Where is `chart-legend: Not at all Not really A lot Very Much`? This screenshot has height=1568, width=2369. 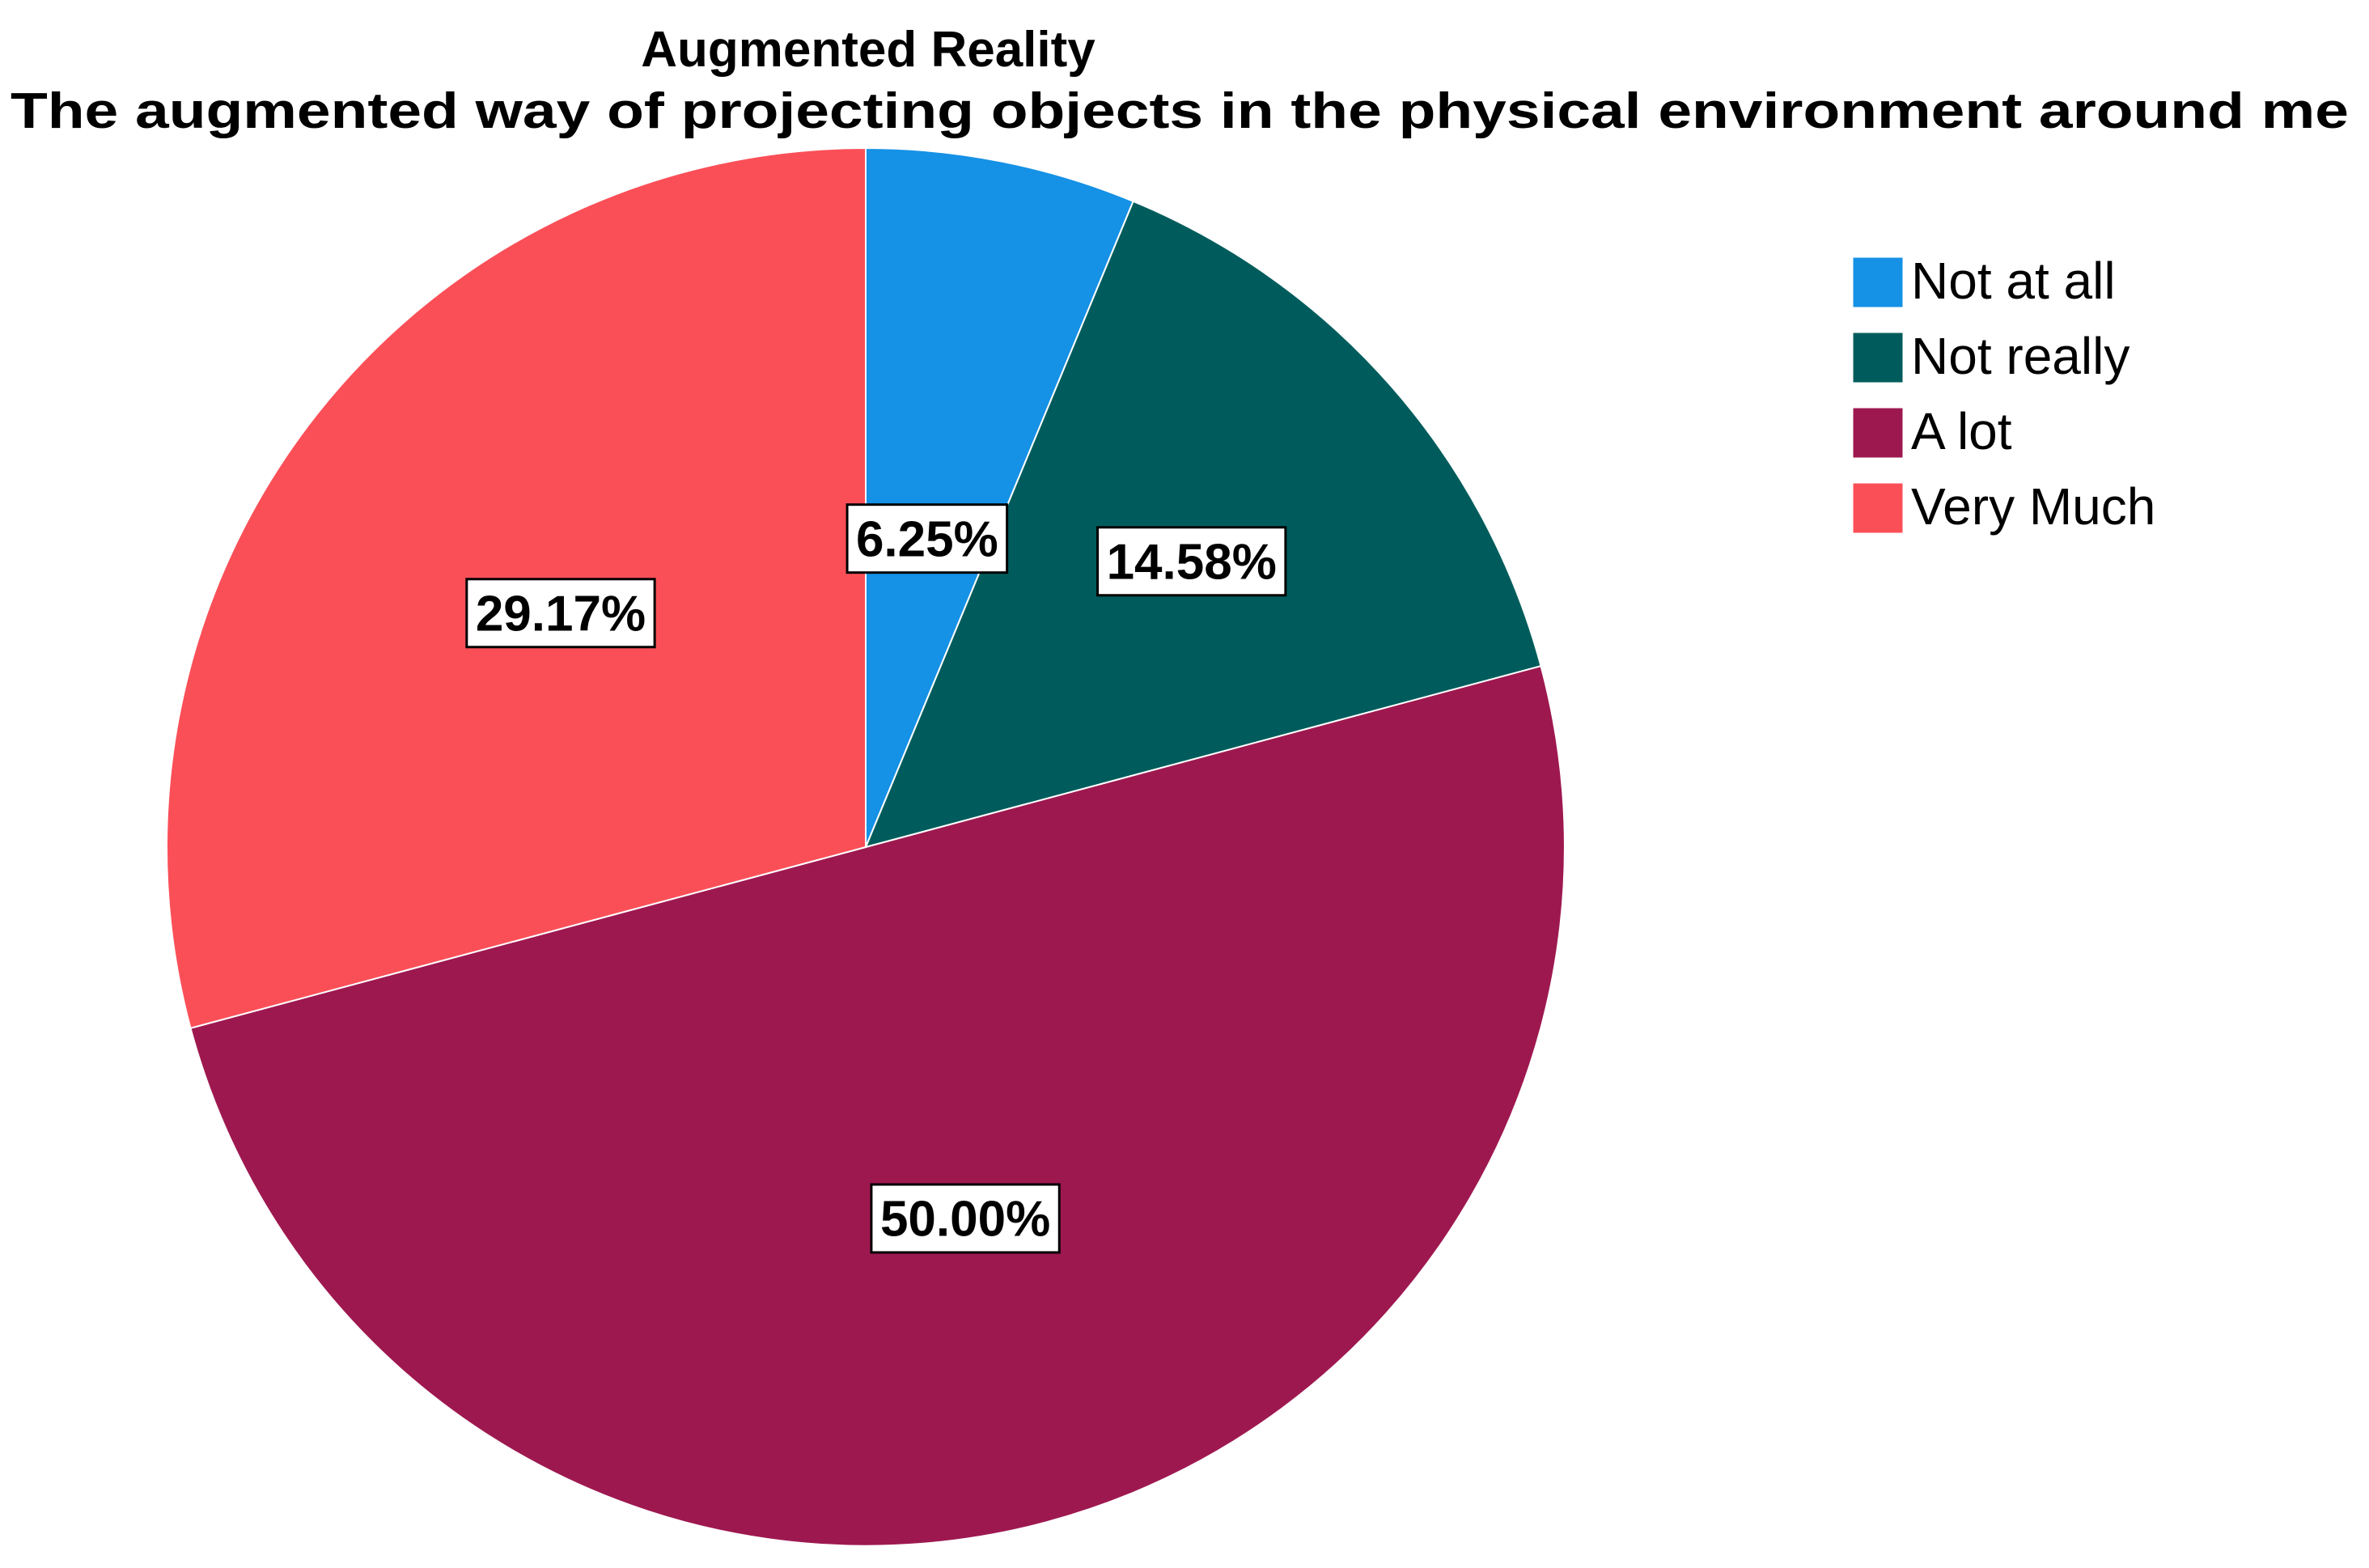 chart-legend: Not at all Not really A lot Very Much is located at coordinates (2003, 394).